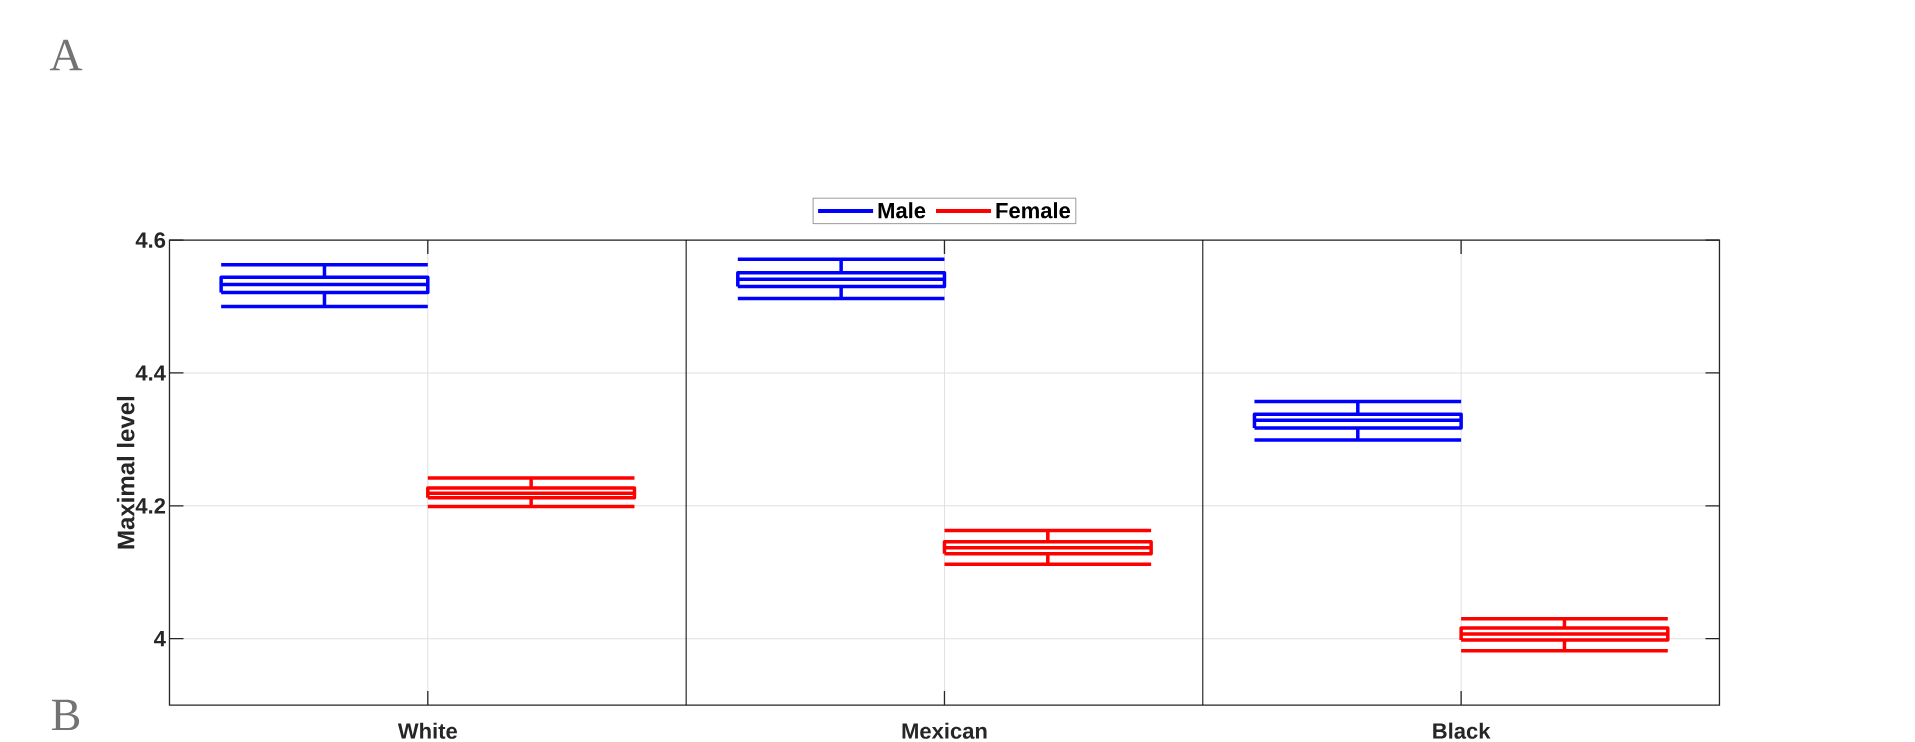 Image resolution: width=1915 pixels, height=742 pixels. What do you see at coordinates (150, 373) in the screenshot?
I see `y-tick-label: 4.4` at bounding box center [150, 373].